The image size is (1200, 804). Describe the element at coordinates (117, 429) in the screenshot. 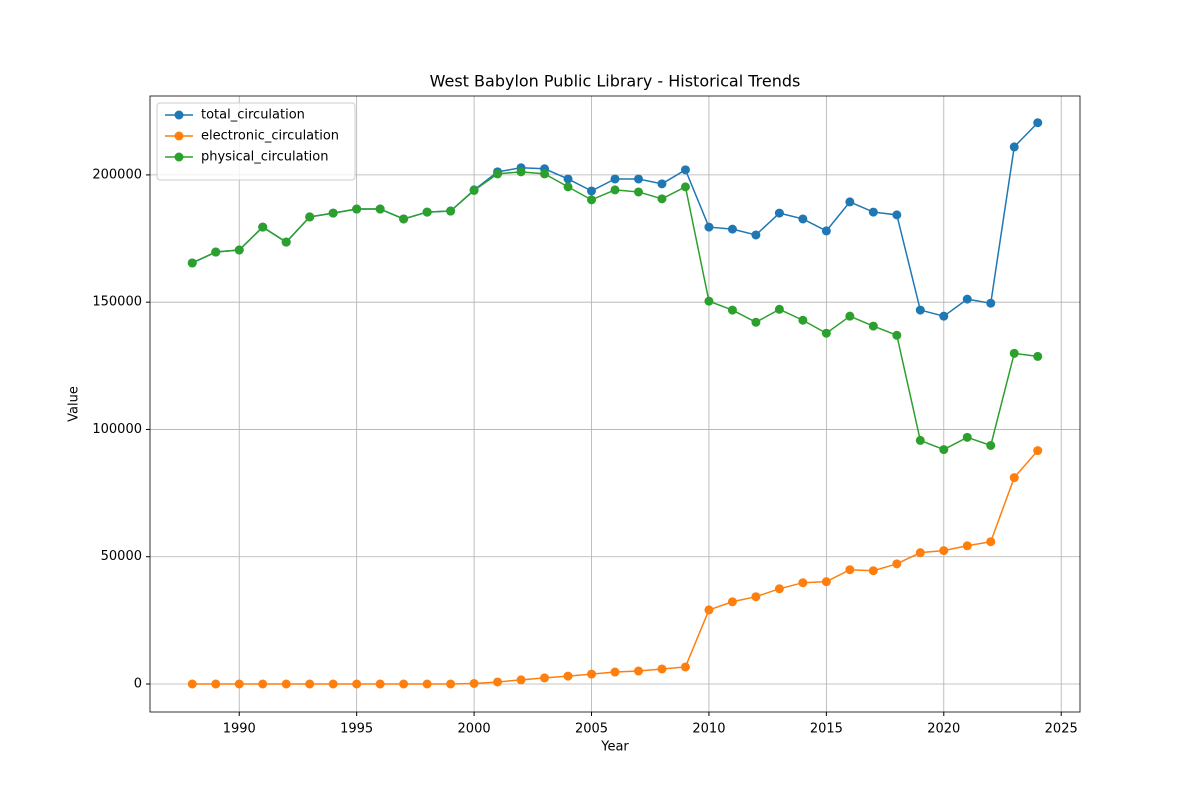

I see `y-tick-label: 100000` at that location.